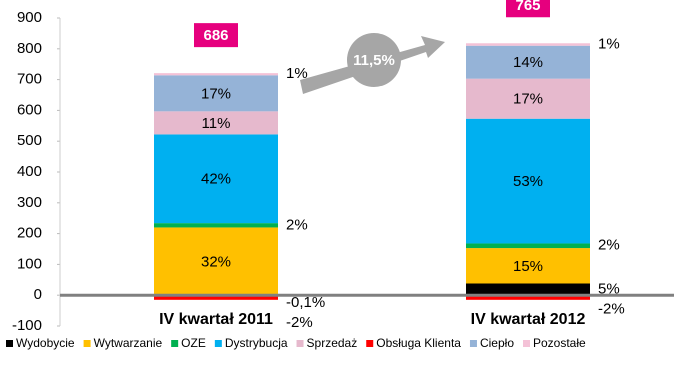  I want to click on y-tick-label: 900, so click(29, 17).